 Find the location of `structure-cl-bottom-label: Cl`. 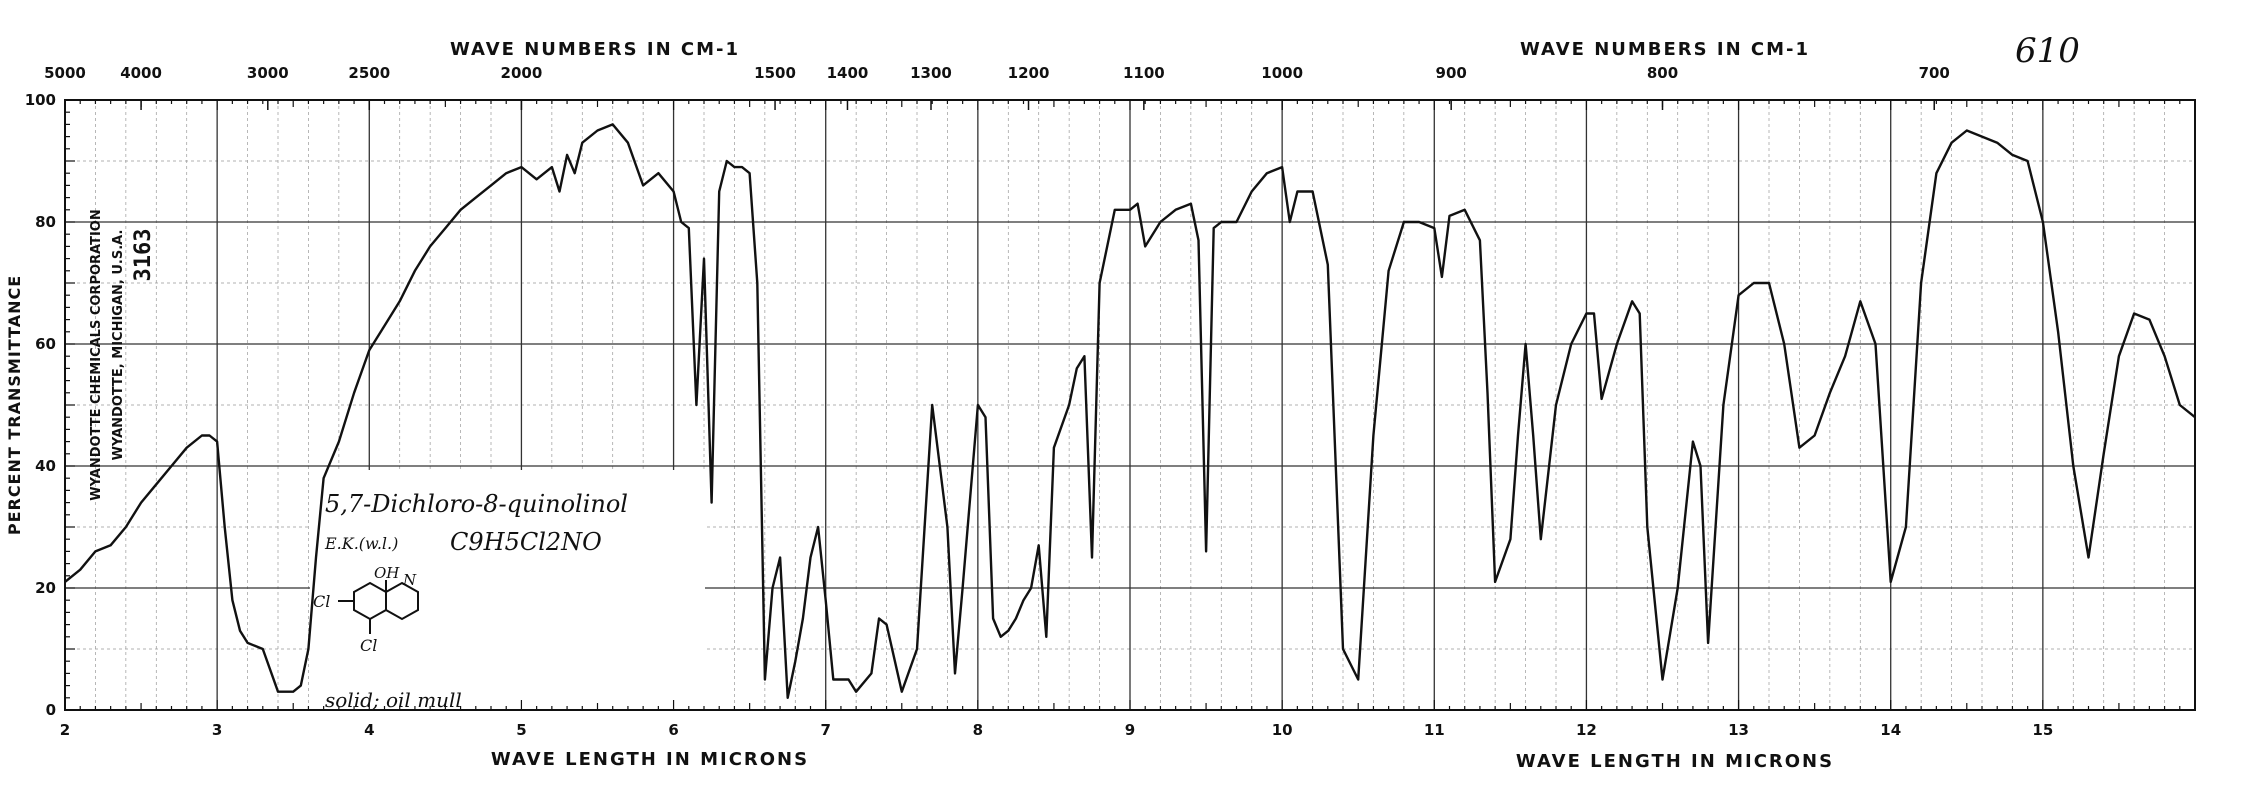

structure-cl-bottom-label: Cl is located at coordinates (368, 645).